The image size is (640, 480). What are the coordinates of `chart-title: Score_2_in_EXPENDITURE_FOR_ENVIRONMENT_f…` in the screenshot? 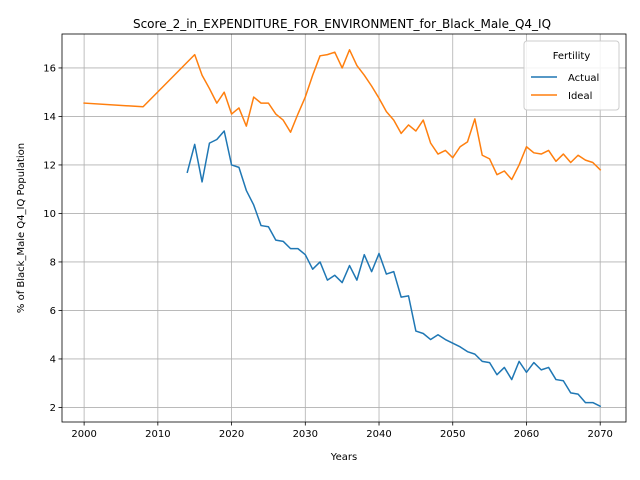 It's located at (342, 24).